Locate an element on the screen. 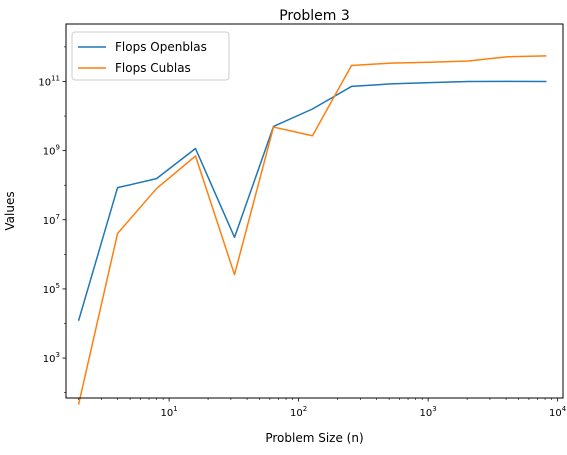  legend: Flops Openblas Flops Cublas is located at coordinates (150, 56).